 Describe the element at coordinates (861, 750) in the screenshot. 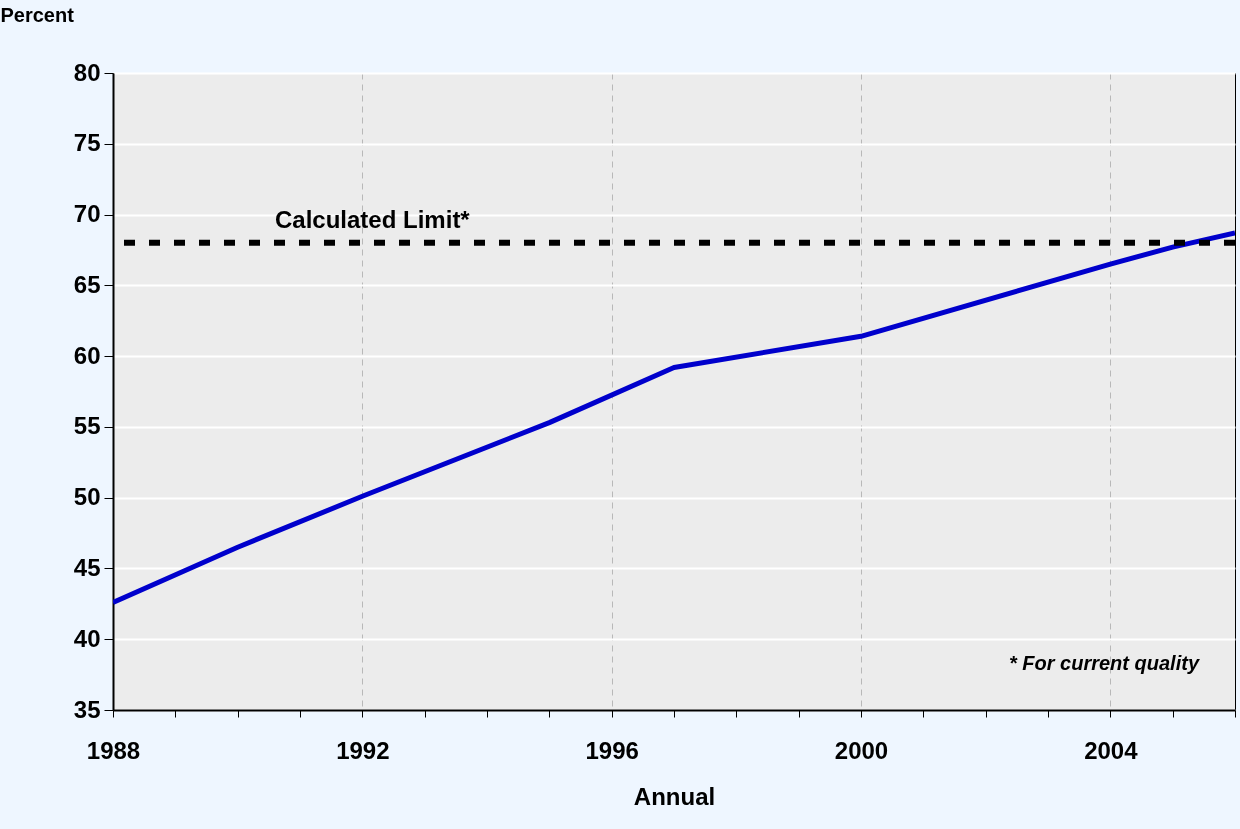

I see `x-tick-label: 2000` at that location.